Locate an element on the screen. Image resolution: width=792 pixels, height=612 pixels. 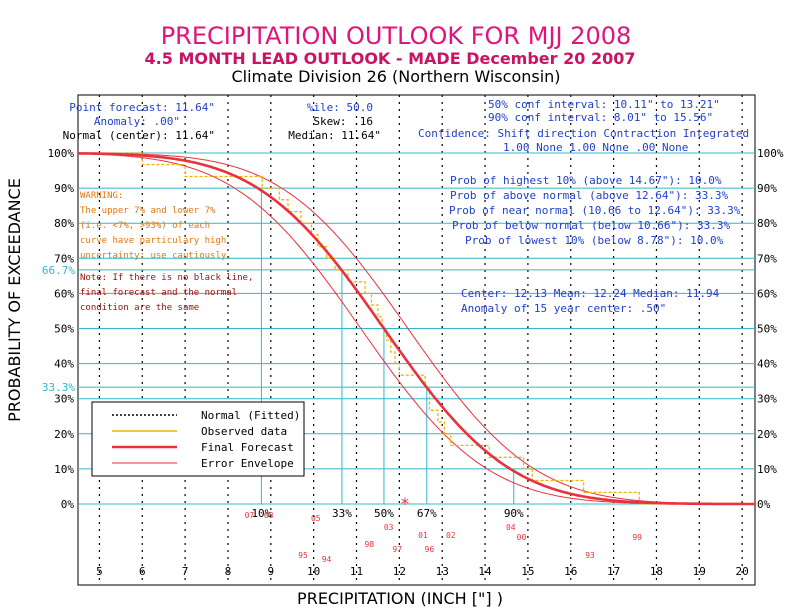
year-label-01: 01 is located at coordinates (423, 535).